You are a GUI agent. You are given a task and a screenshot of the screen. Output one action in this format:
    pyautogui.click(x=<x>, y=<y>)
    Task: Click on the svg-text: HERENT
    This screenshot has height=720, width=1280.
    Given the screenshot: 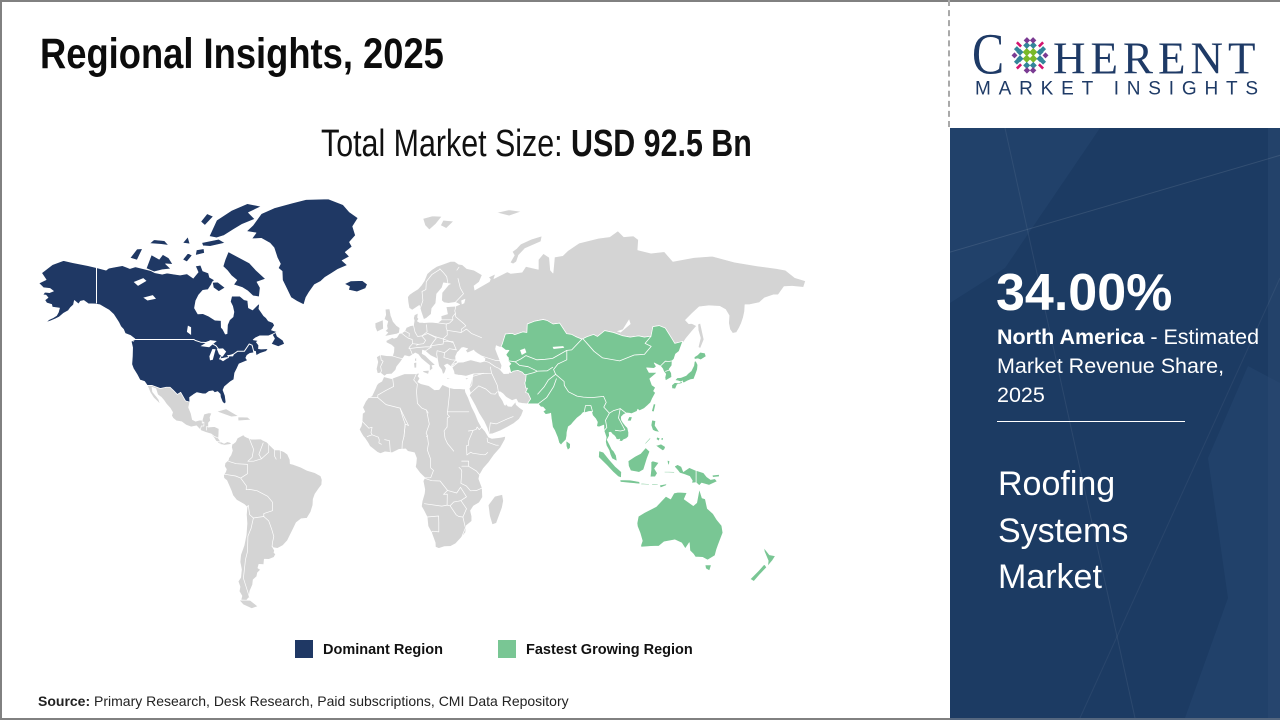 What is the action you would take?
    pyautogui.click(x=1156, y=59)
    